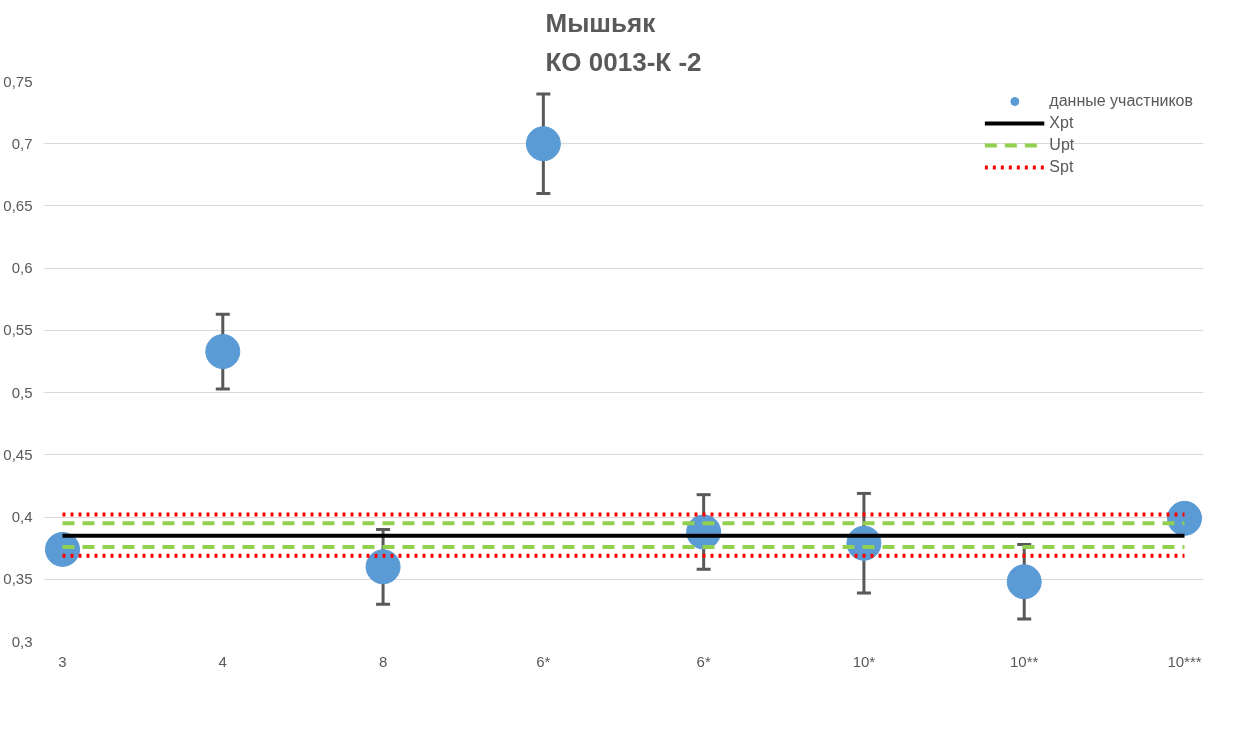  I want to click on y-tick-label: 0,45, so click(18, 454).